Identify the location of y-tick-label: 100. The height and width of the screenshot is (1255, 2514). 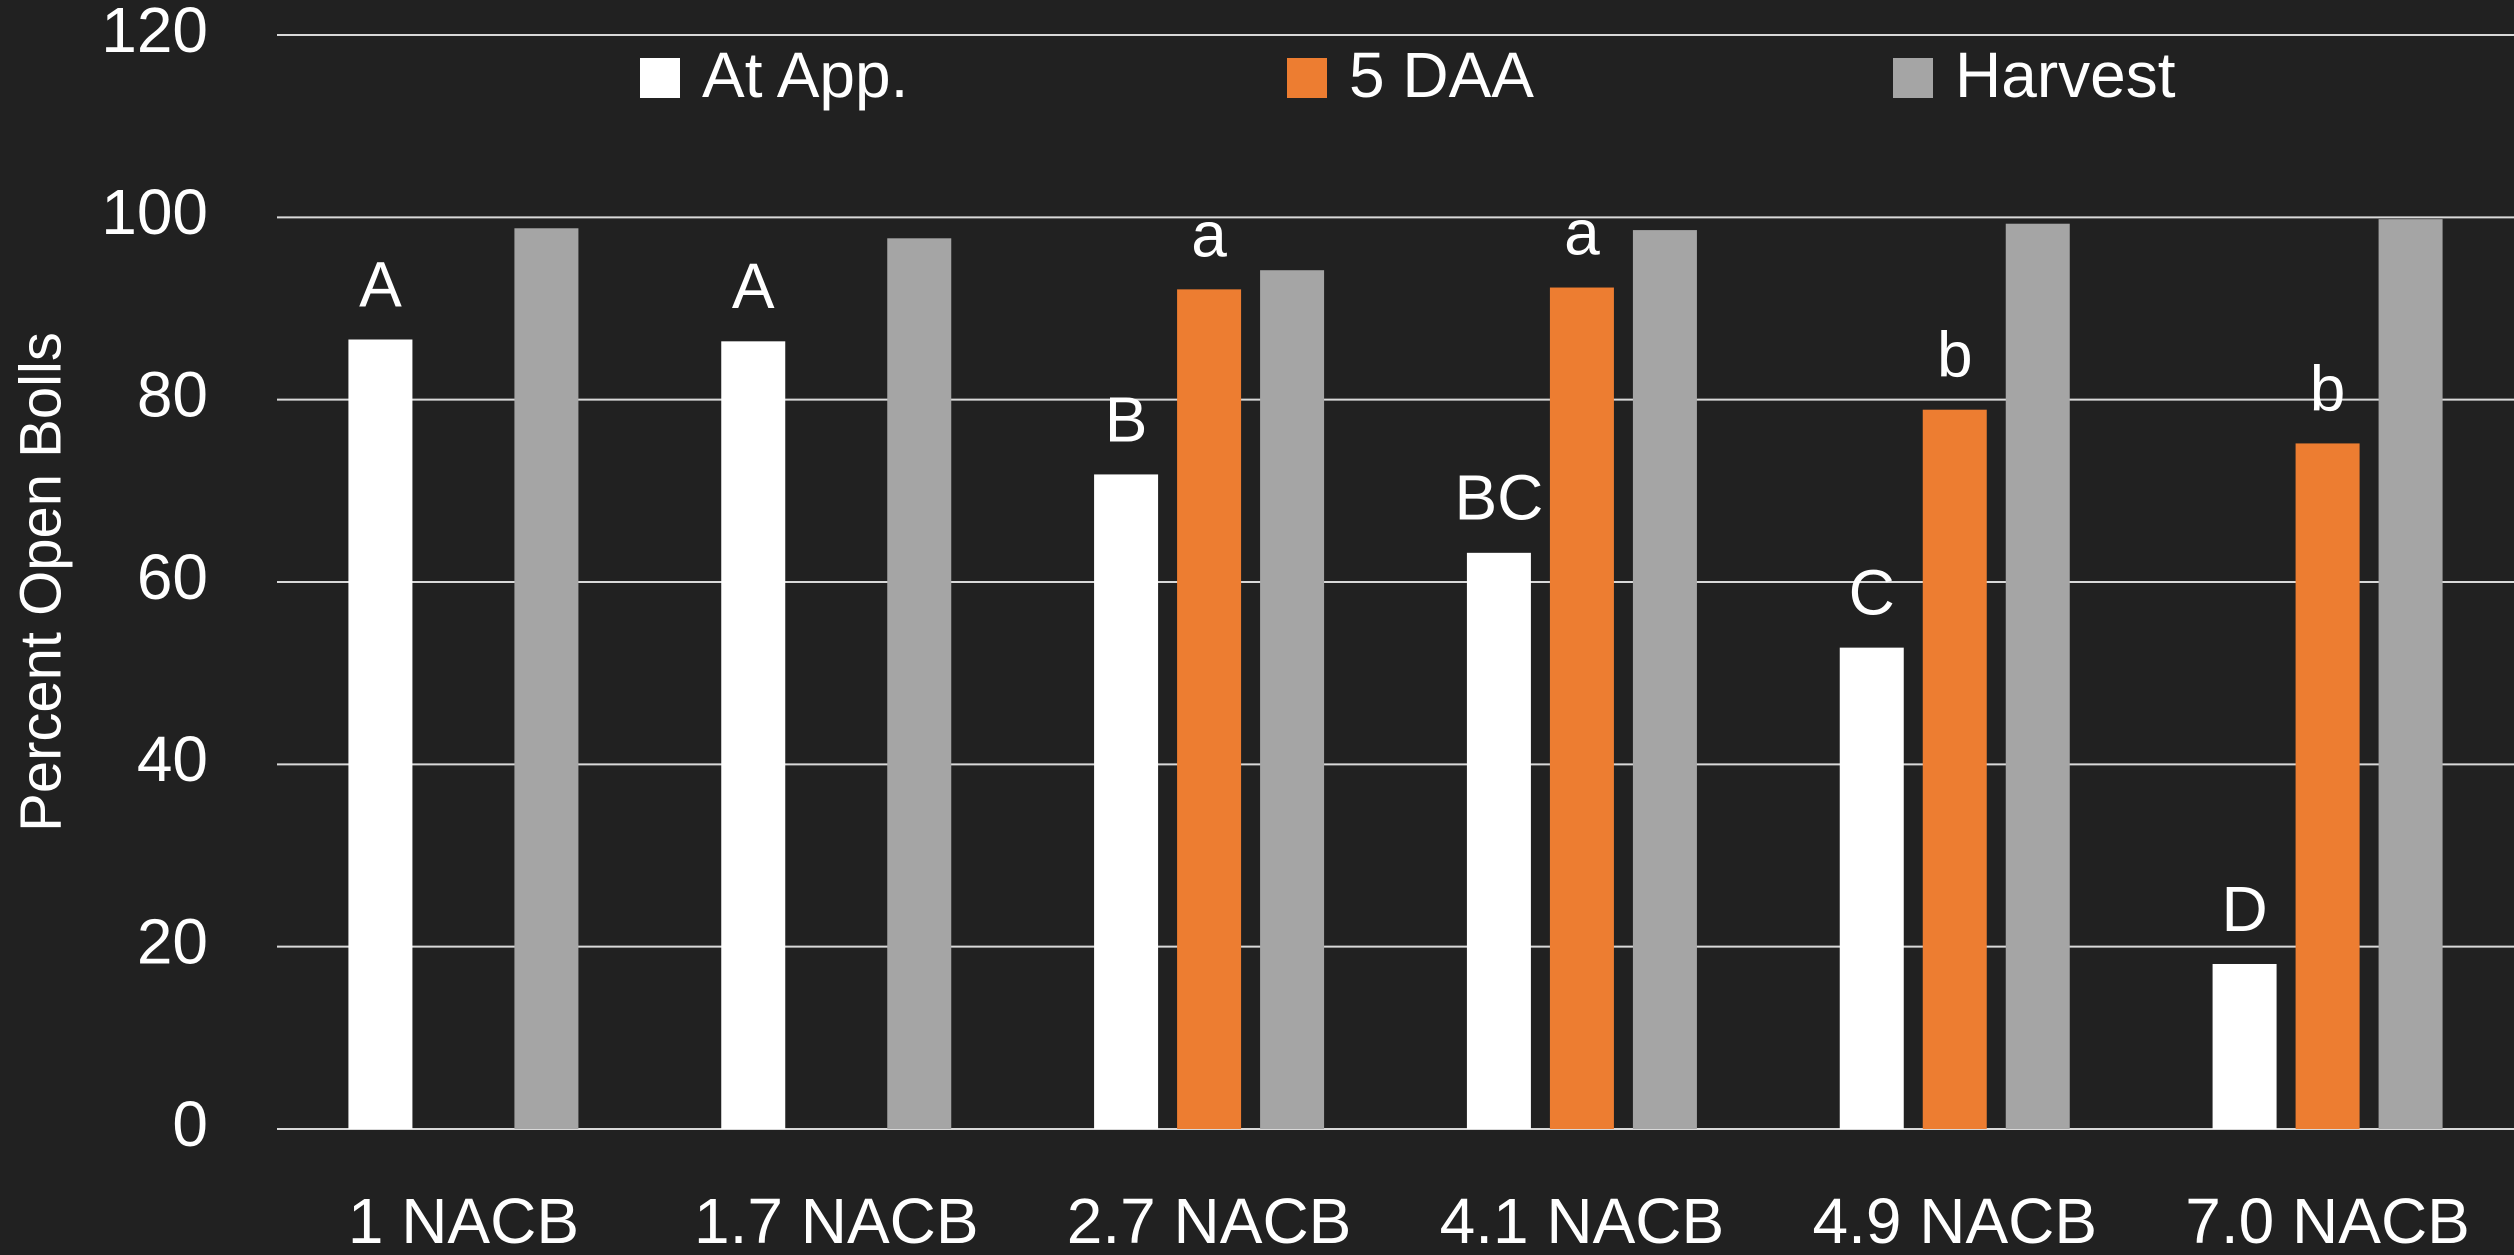
(154, 212).